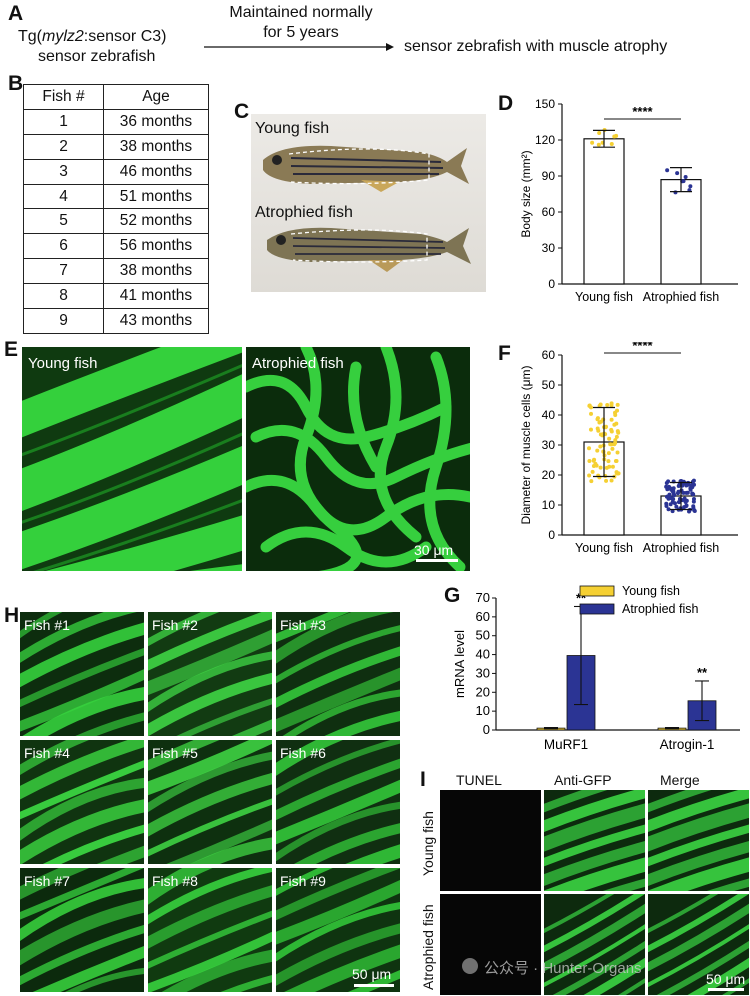 The image size is (750, 996). What do you see at coordinates (726, 979) in the screenshot?
I see `scale-label-i: 50 μm` at bounding box center [726, 979].